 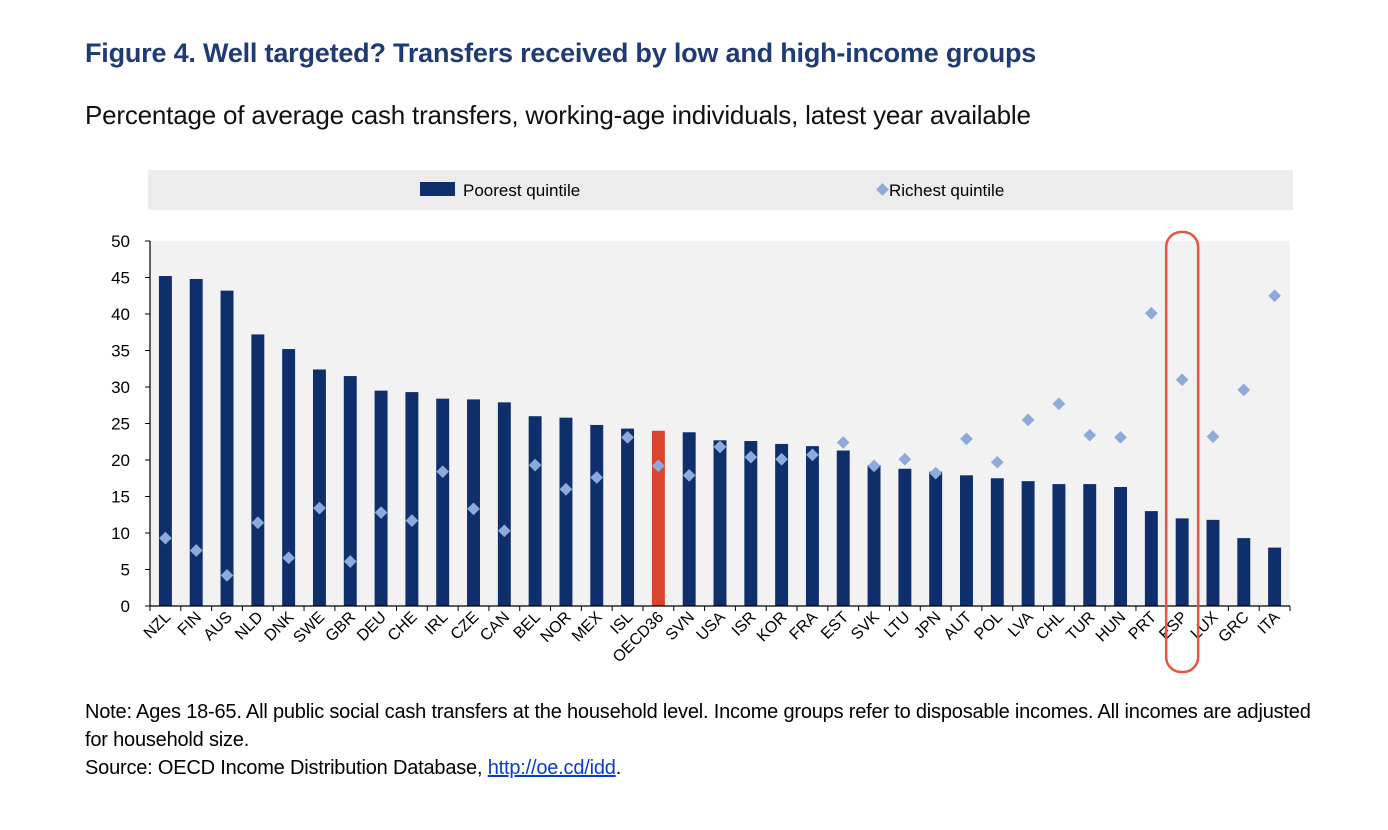 I want to click on y-tick-label: 10, so click(x=120, y=533).